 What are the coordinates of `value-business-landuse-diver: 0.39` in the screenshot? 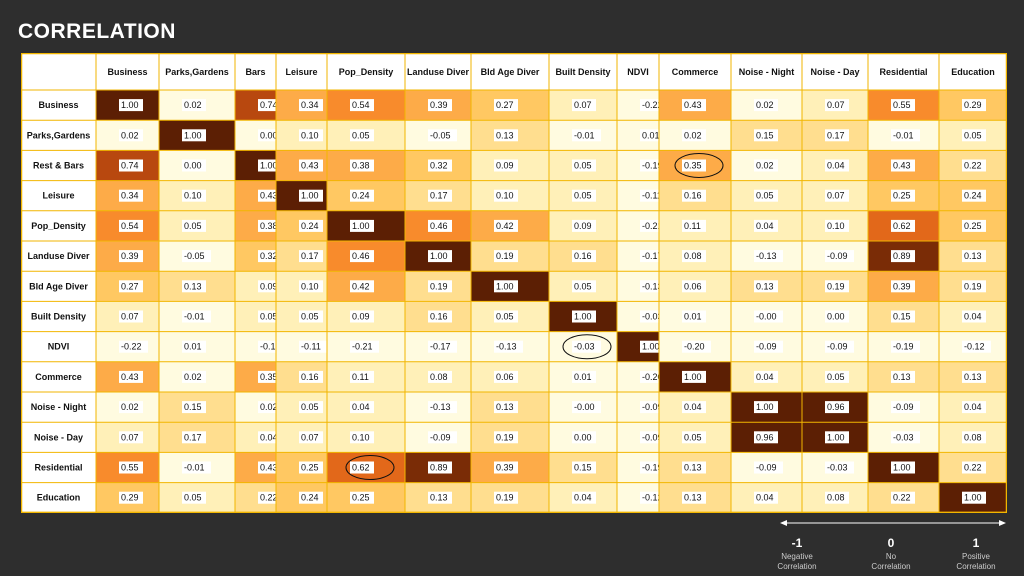 It's located at (439, 105).